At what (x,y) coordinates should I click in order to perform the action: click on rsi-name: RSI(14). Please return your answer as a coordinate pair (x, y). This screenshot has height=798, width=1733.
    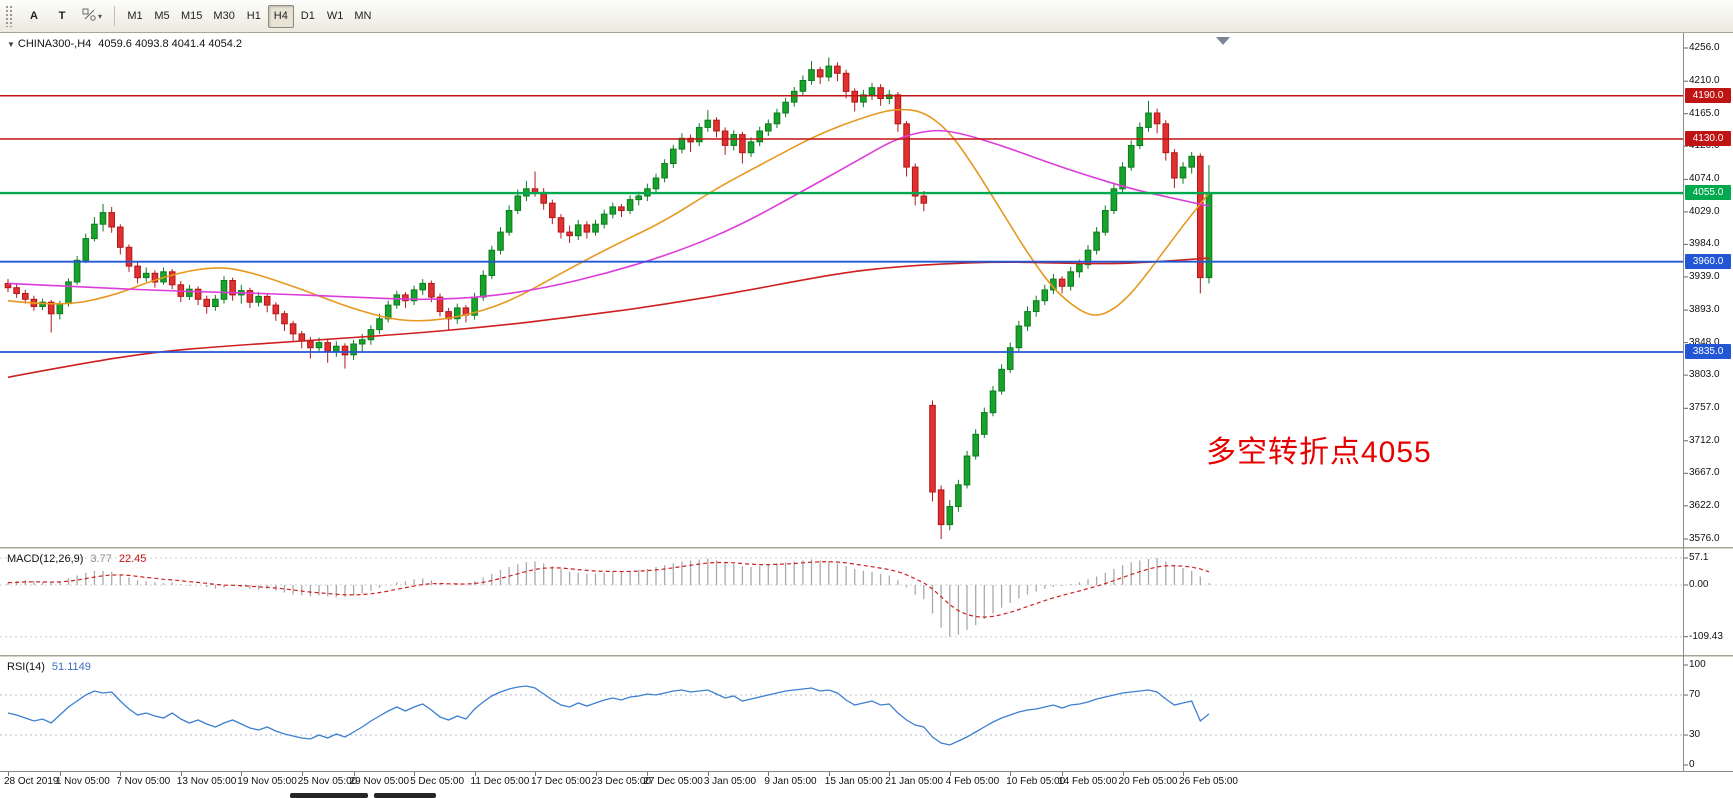
    Looking at the image, I should click on (26, 667).